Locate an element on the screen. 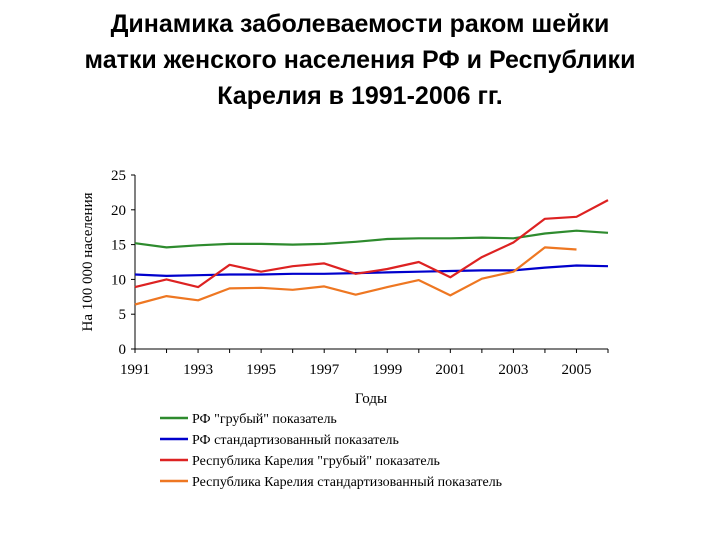  series-lines is located at coordinates (371, 252).